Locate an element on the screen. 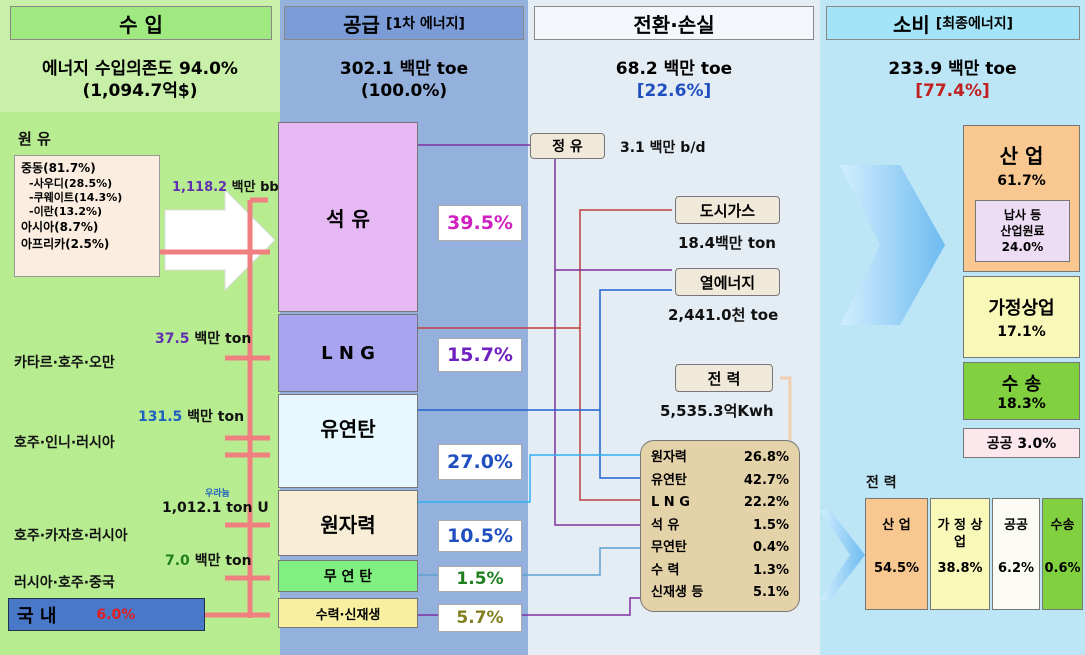  mix-share: 22.2% is located at coordinates (766, 502).